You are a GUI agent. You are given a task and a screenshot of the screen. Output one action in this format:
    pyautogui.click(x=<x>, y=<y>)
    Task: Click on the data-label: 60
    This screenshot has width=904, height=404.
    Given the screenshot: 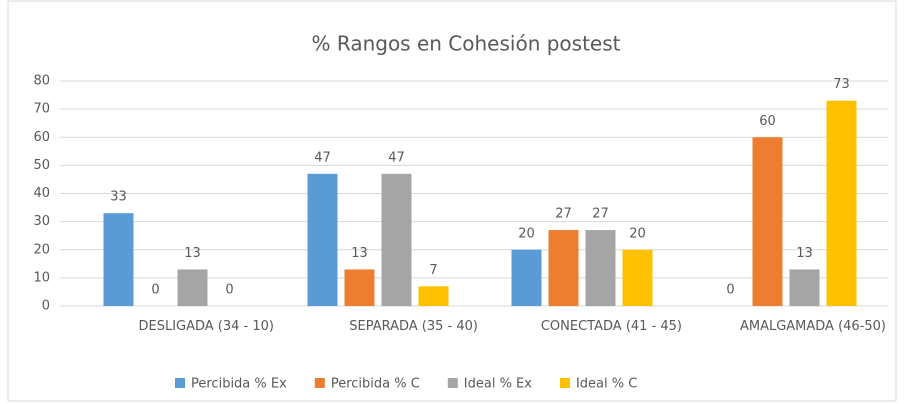 What is the action you would take?
    pyautogui.click(x=767, y=121)
    